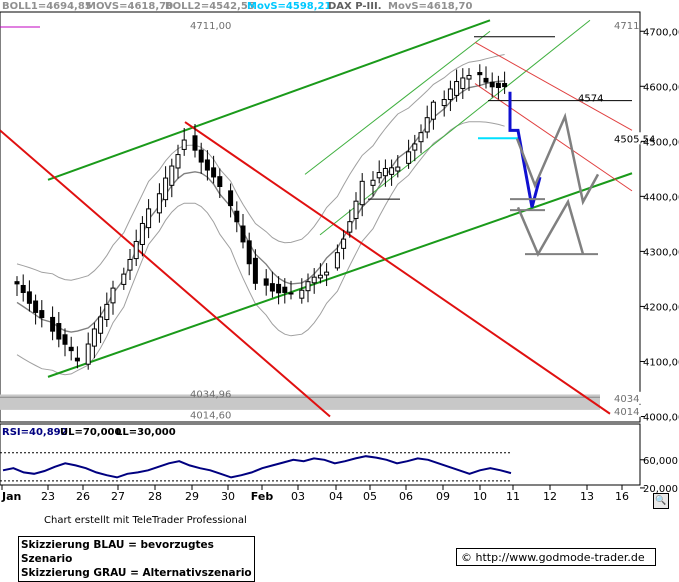 The width and height of the screenshot is (679, 582). Describe the element at coordinates (48, 496) in the screenshot. I see `x-tick-label: 23` at that location.